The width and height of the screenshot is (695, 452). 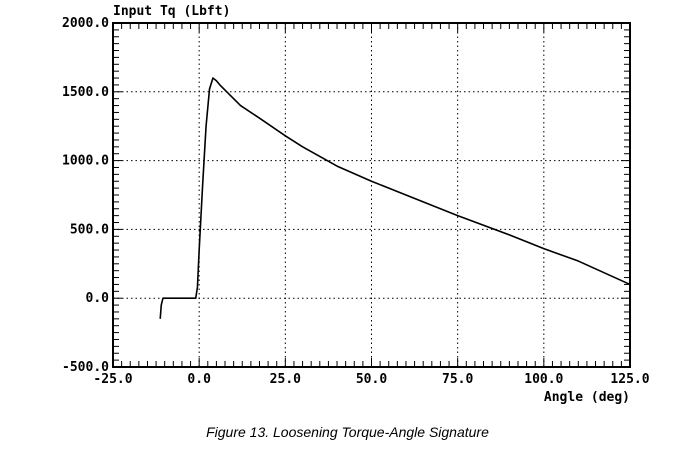 I want to click on x-tick-label: -25.0, so click(x=112, y=379).